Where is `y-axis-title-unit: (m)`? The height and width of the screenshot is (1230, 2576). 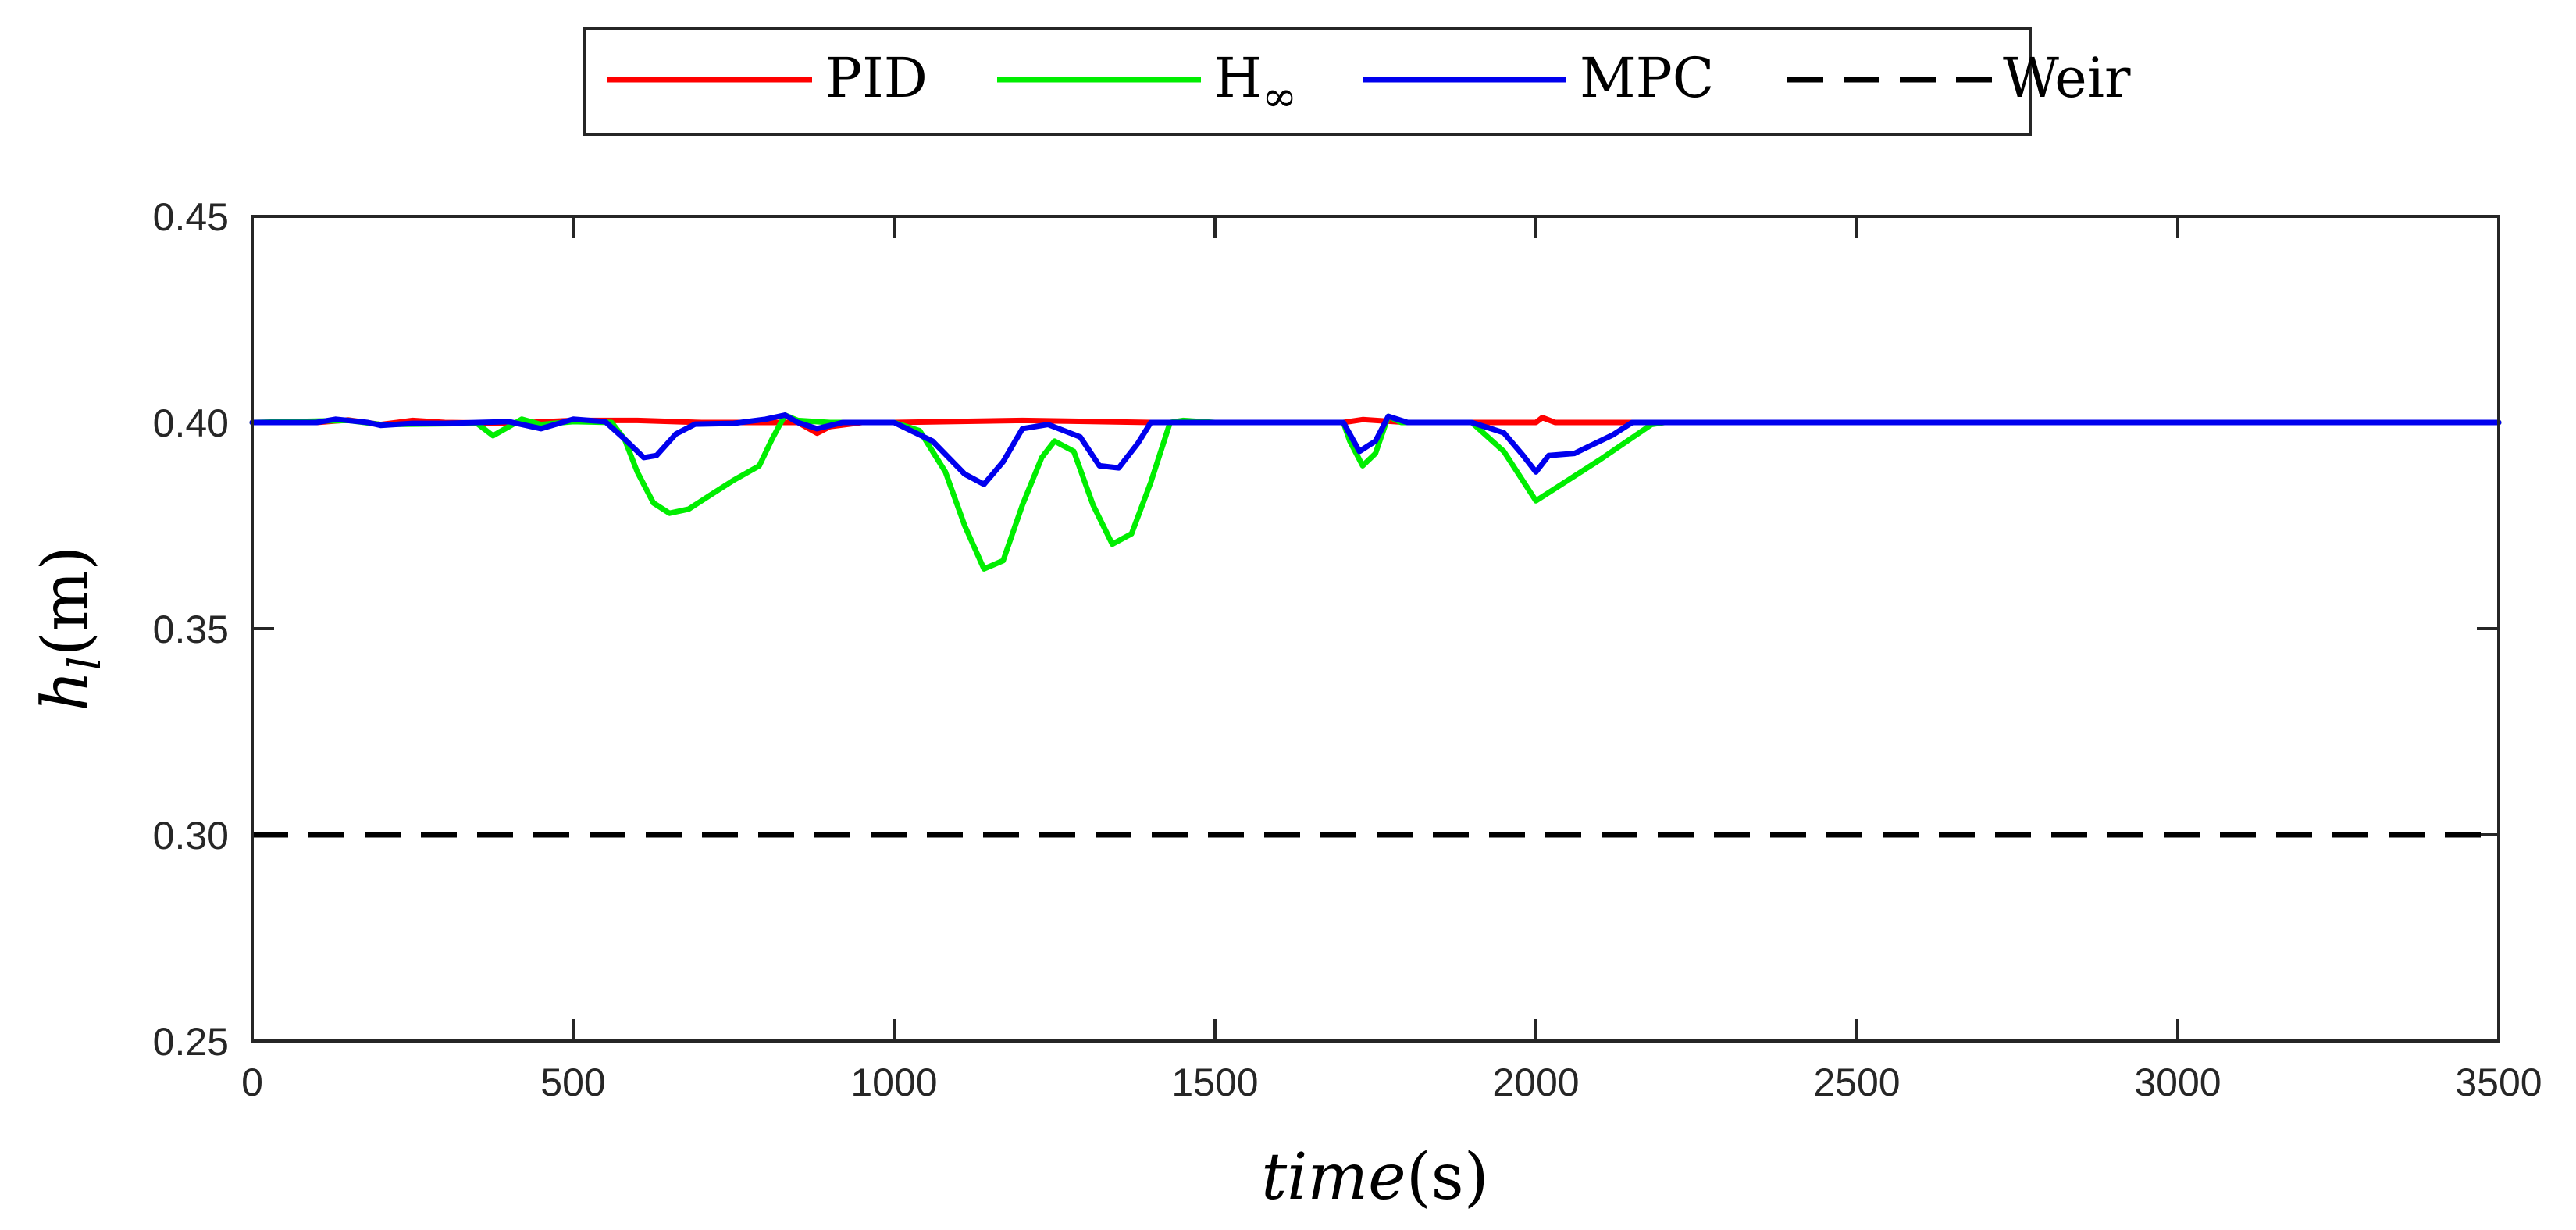
y-axis-title-unit: (m) is located at coordinates (66, 601).